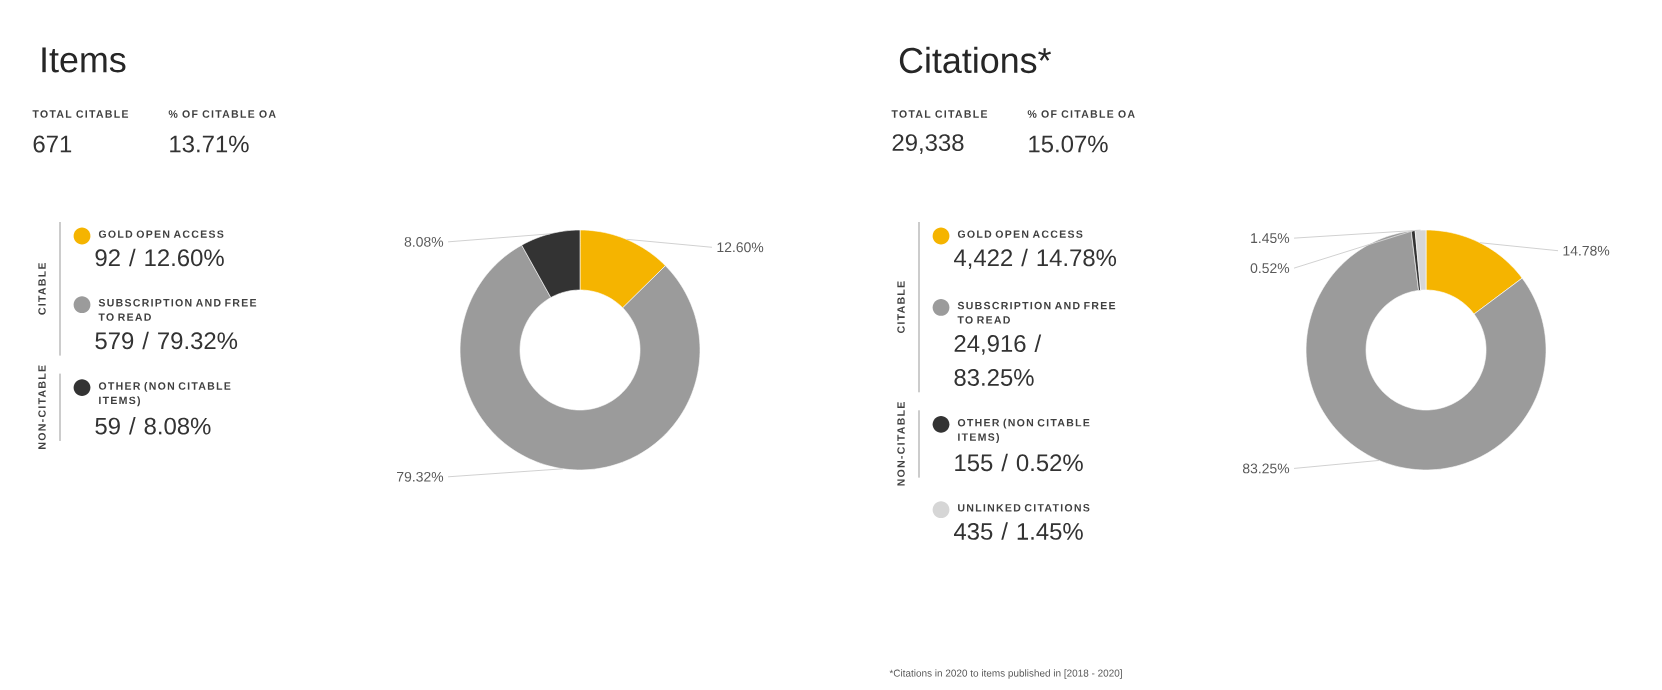 The width and height of the screenshot is (1662, 690). What do you see at coordinates (153, 426) in the screenshot?
I see `text: 59 / 8.08%` at bounding box center [153, 426].